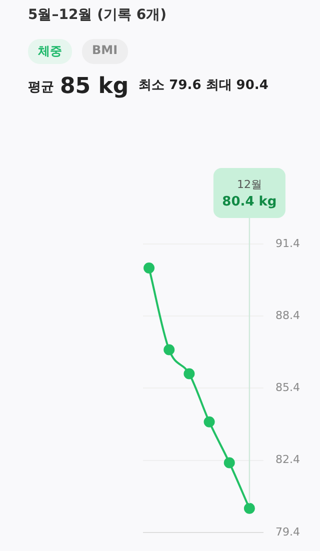 The image size is (320, 551). Describe the element at coordinates (288, 387) in the screenshot. I see `y-tick-label: 85.4` at that location.